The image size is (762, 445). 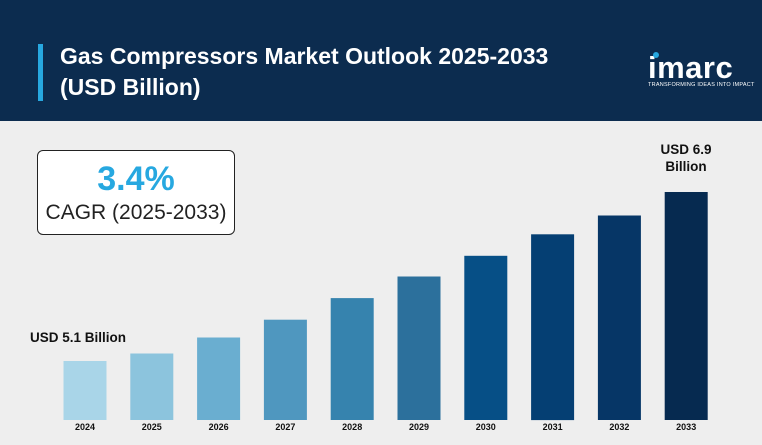 What do you see at coordinates (136, 179) in the screenshot?
I see `cagr-value: 3.4%` at bounding box center [136, 179].